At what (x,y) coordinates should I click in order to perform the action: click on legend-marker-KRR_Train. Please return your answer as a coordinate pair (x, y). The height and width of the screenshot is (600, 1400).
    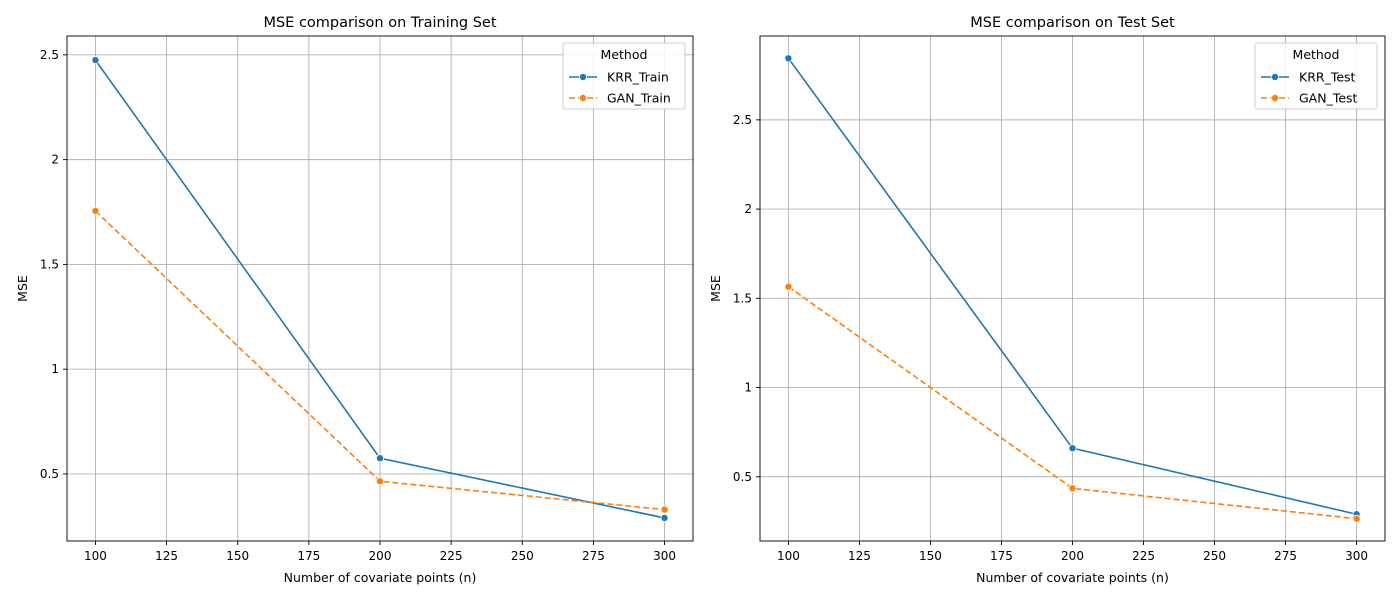
    Looking at the image, I should click on (583, 77).